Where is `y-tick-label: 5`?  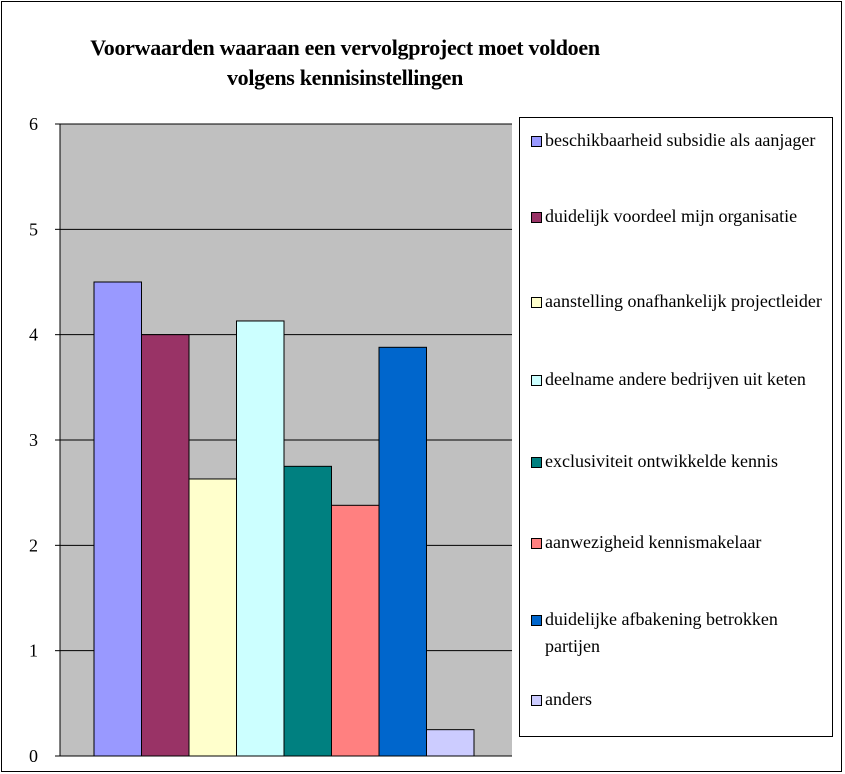 y-tick-label: 5 is located at coordinates (33, 229).